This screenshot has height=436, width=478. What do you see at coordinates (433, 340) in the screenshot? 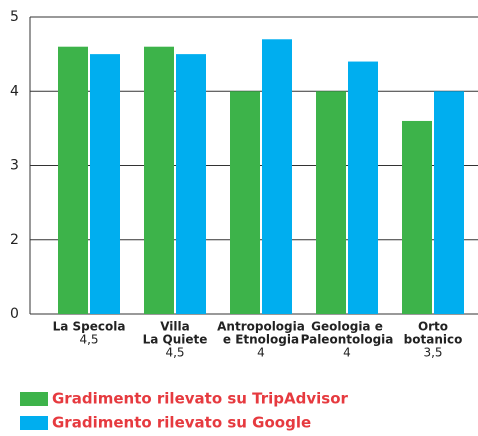
I see `x-tick-label: botanico` at bounding box center [433, 340].